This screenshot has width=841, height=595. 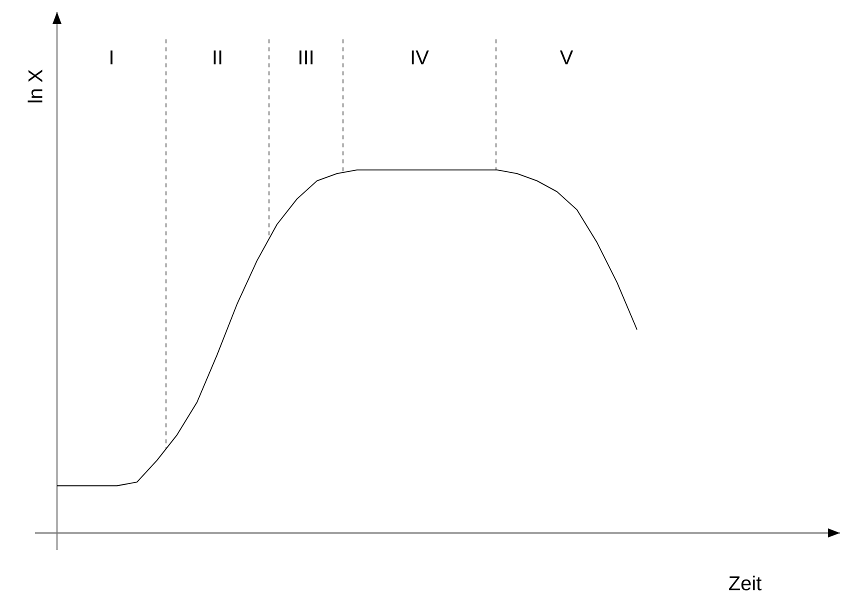 What do you see at coordinates (35, 86) in the screenshot?
I see `y-axis-title: ln X` at bounding box center [35, 86].